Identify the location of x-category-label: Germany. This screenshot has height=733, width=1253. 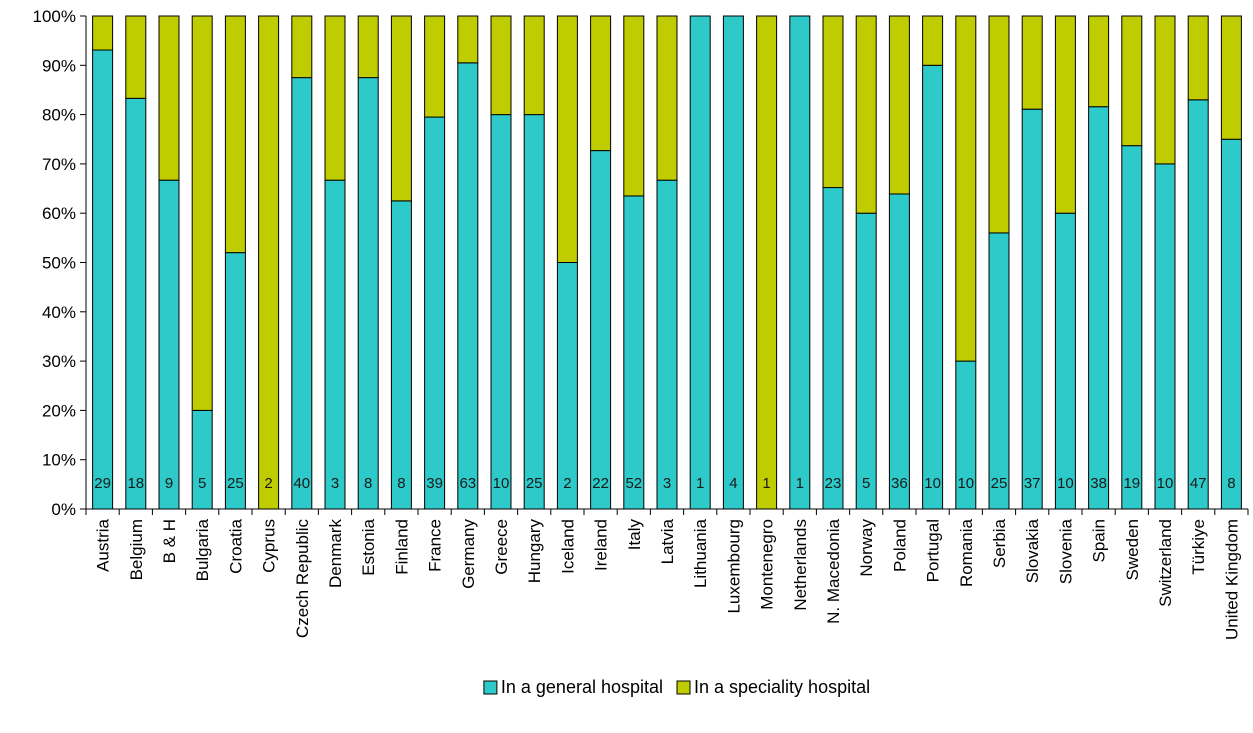
(468, 554).